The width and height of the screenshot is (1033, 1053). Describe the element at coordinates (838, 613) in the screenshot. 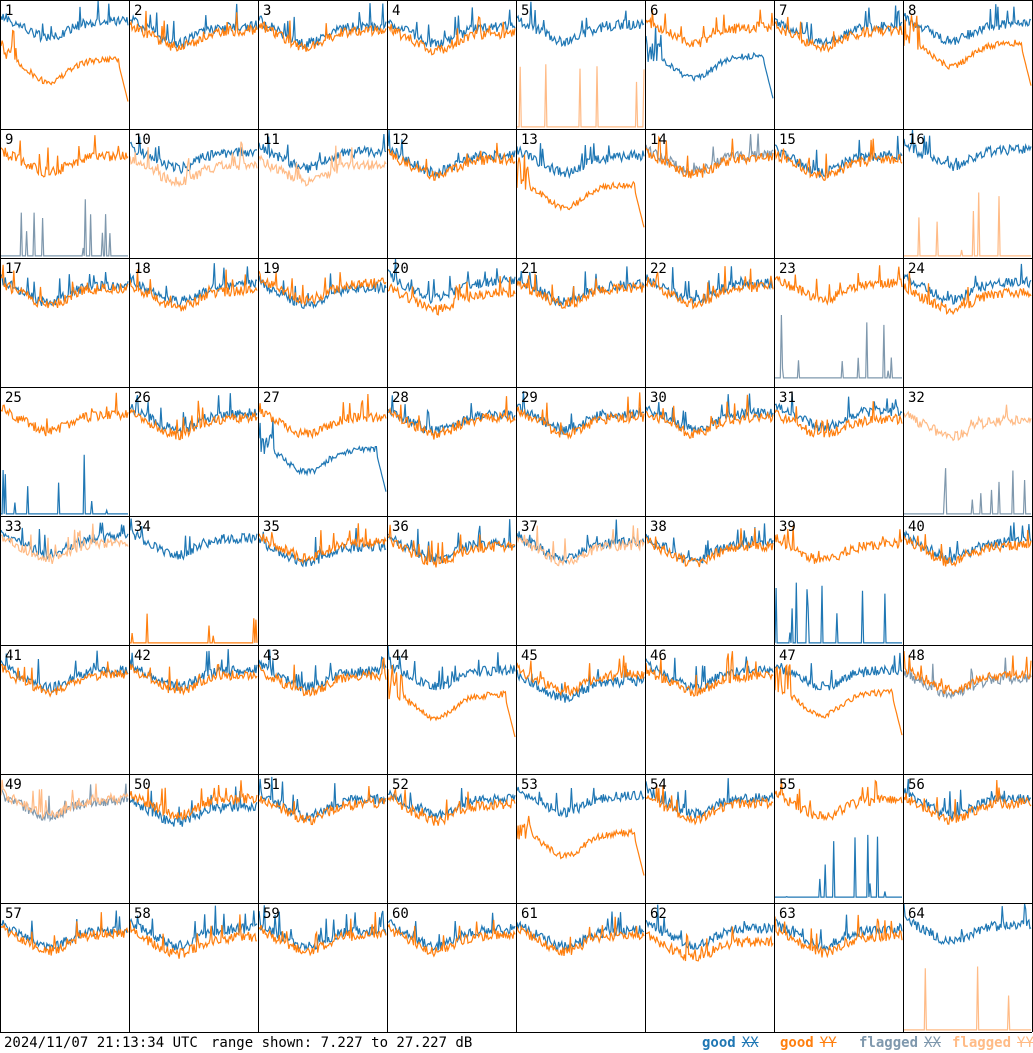

I see `tile-39-xx-trace` at that location.